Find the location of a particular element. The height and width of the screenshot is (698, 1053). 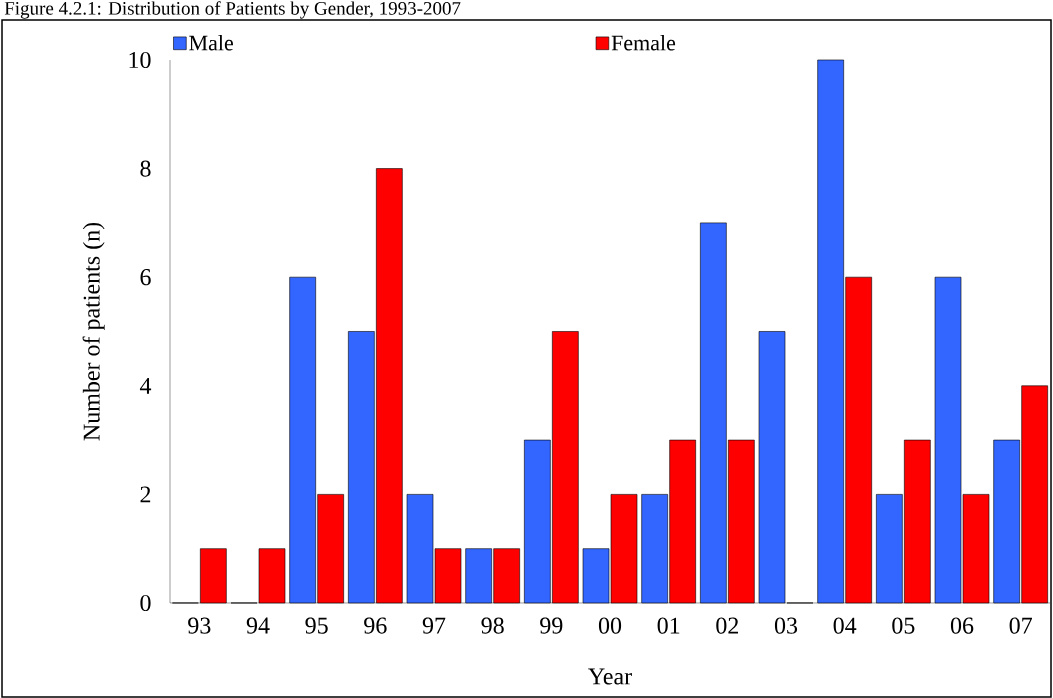

legend-label: Male is located at coordinates (211, 42).